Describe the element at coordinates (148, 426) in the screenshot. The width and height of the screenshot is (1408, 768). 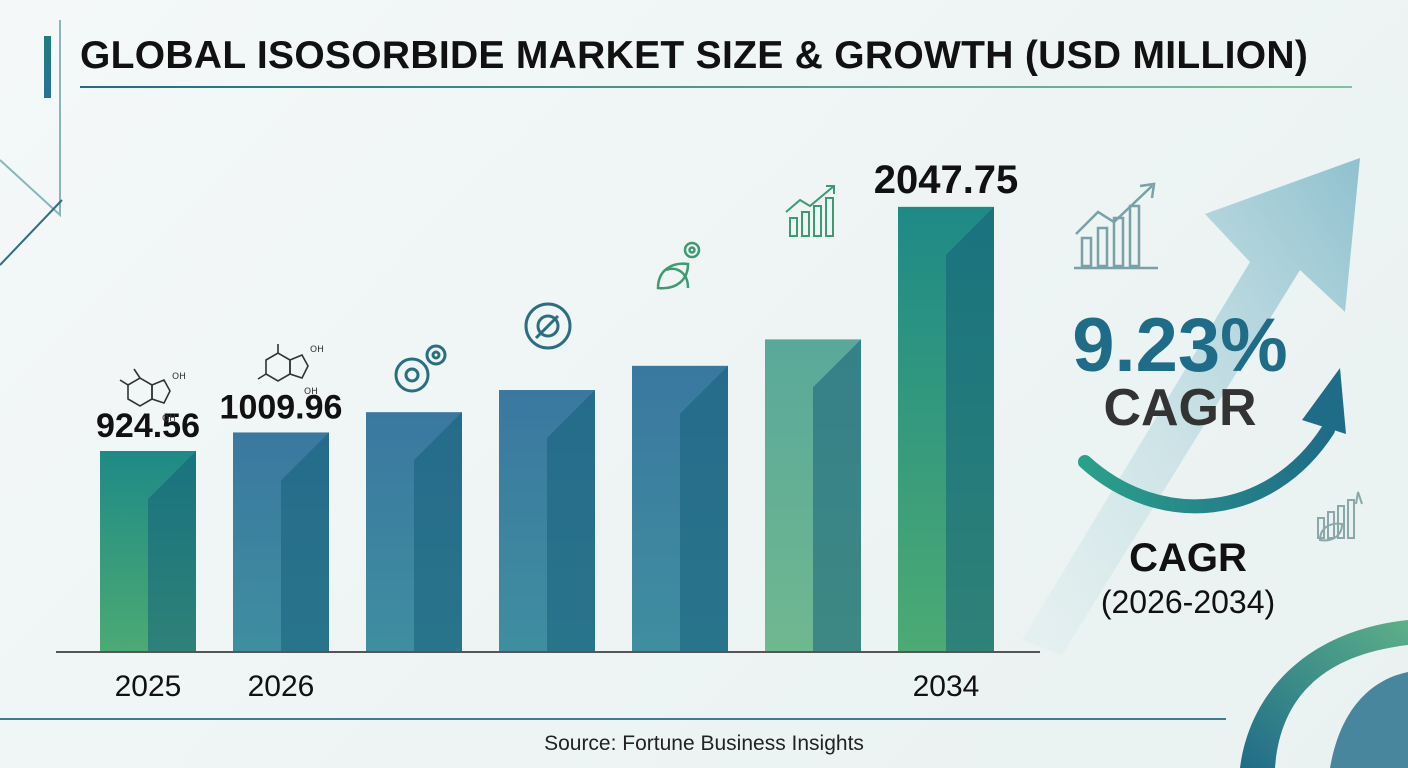
I see `data-label: 924.56` at that location.